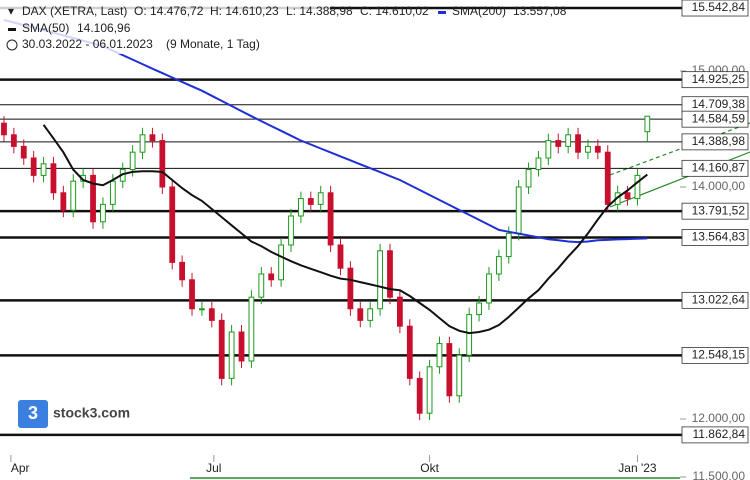 The height and width of the screenshot is (480, 750). What do you see at coordinates (213, 44) in the screenshot?
I see `range-note: (9 Monate, 1 Tag)` at bounding box center [213, 44].